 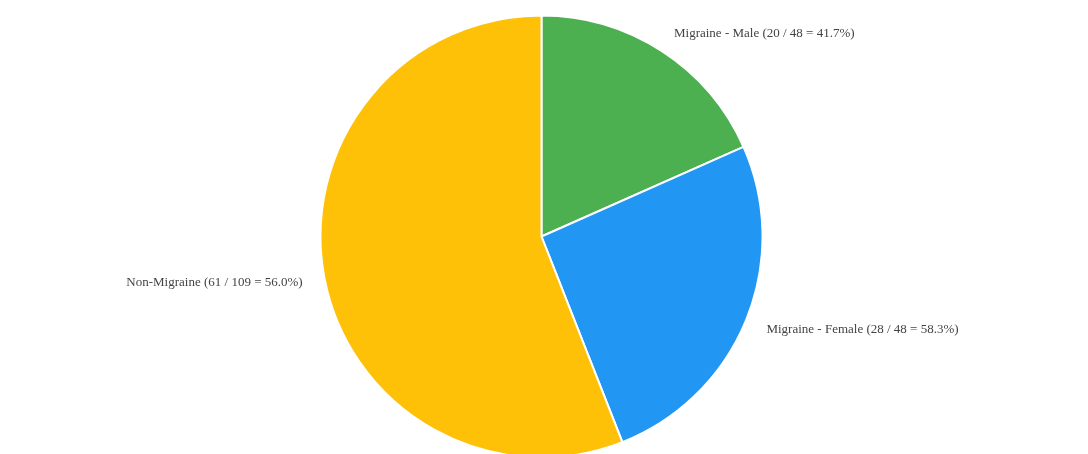 I want to click on slice-label: Migraine - Male (20 / 48 = 41.7%), so click(x=764, y=33).